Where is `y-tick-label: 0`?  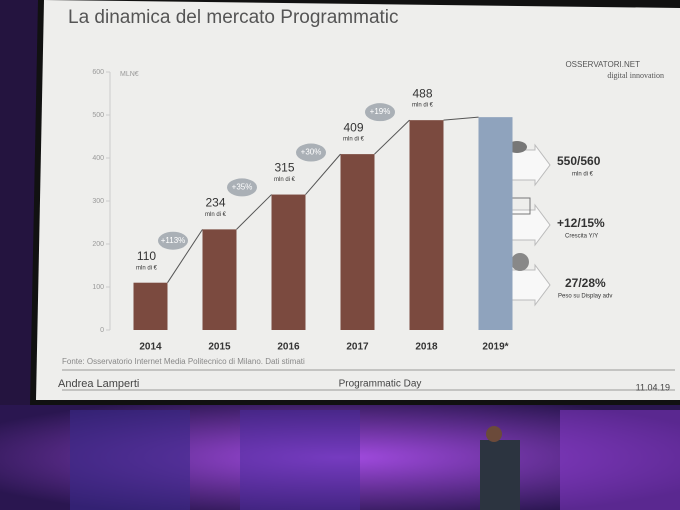
y-tick-label: 0 is located at coordinates (102, 330).